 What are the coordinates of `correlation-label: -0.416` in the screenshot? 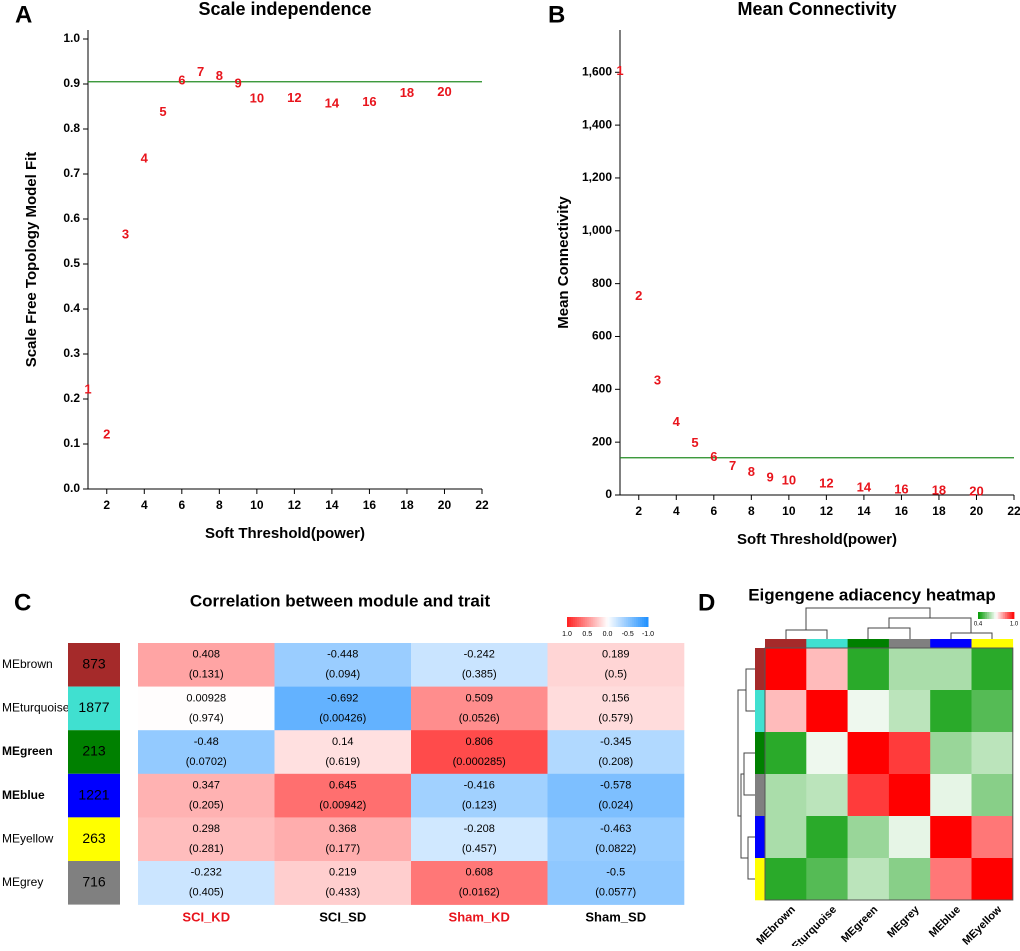 It's located at (479, 786).